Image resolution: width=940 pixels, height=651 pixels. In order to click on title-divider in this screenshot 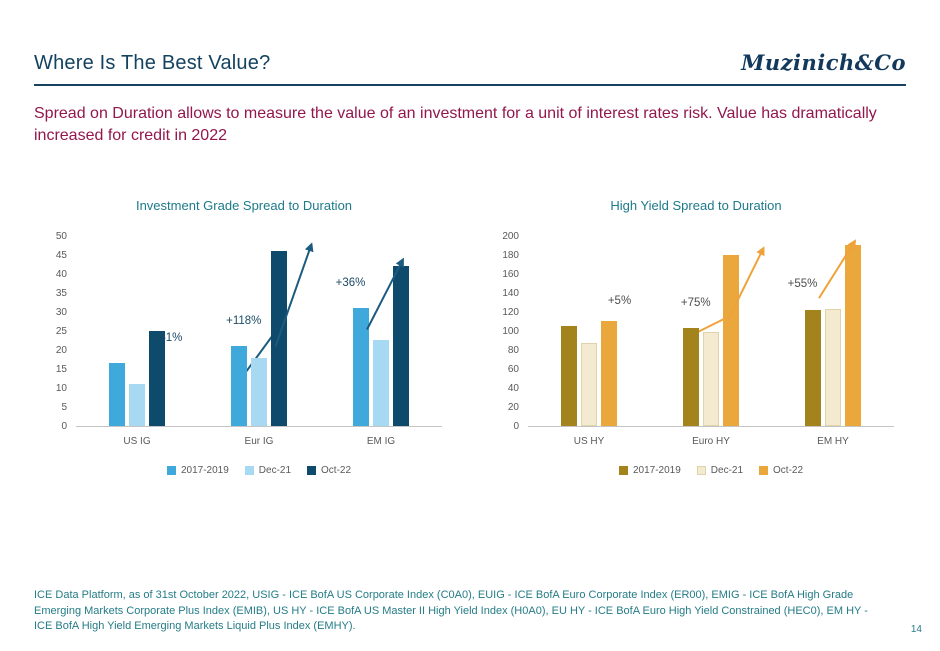, I will do `click(470, 85)`.